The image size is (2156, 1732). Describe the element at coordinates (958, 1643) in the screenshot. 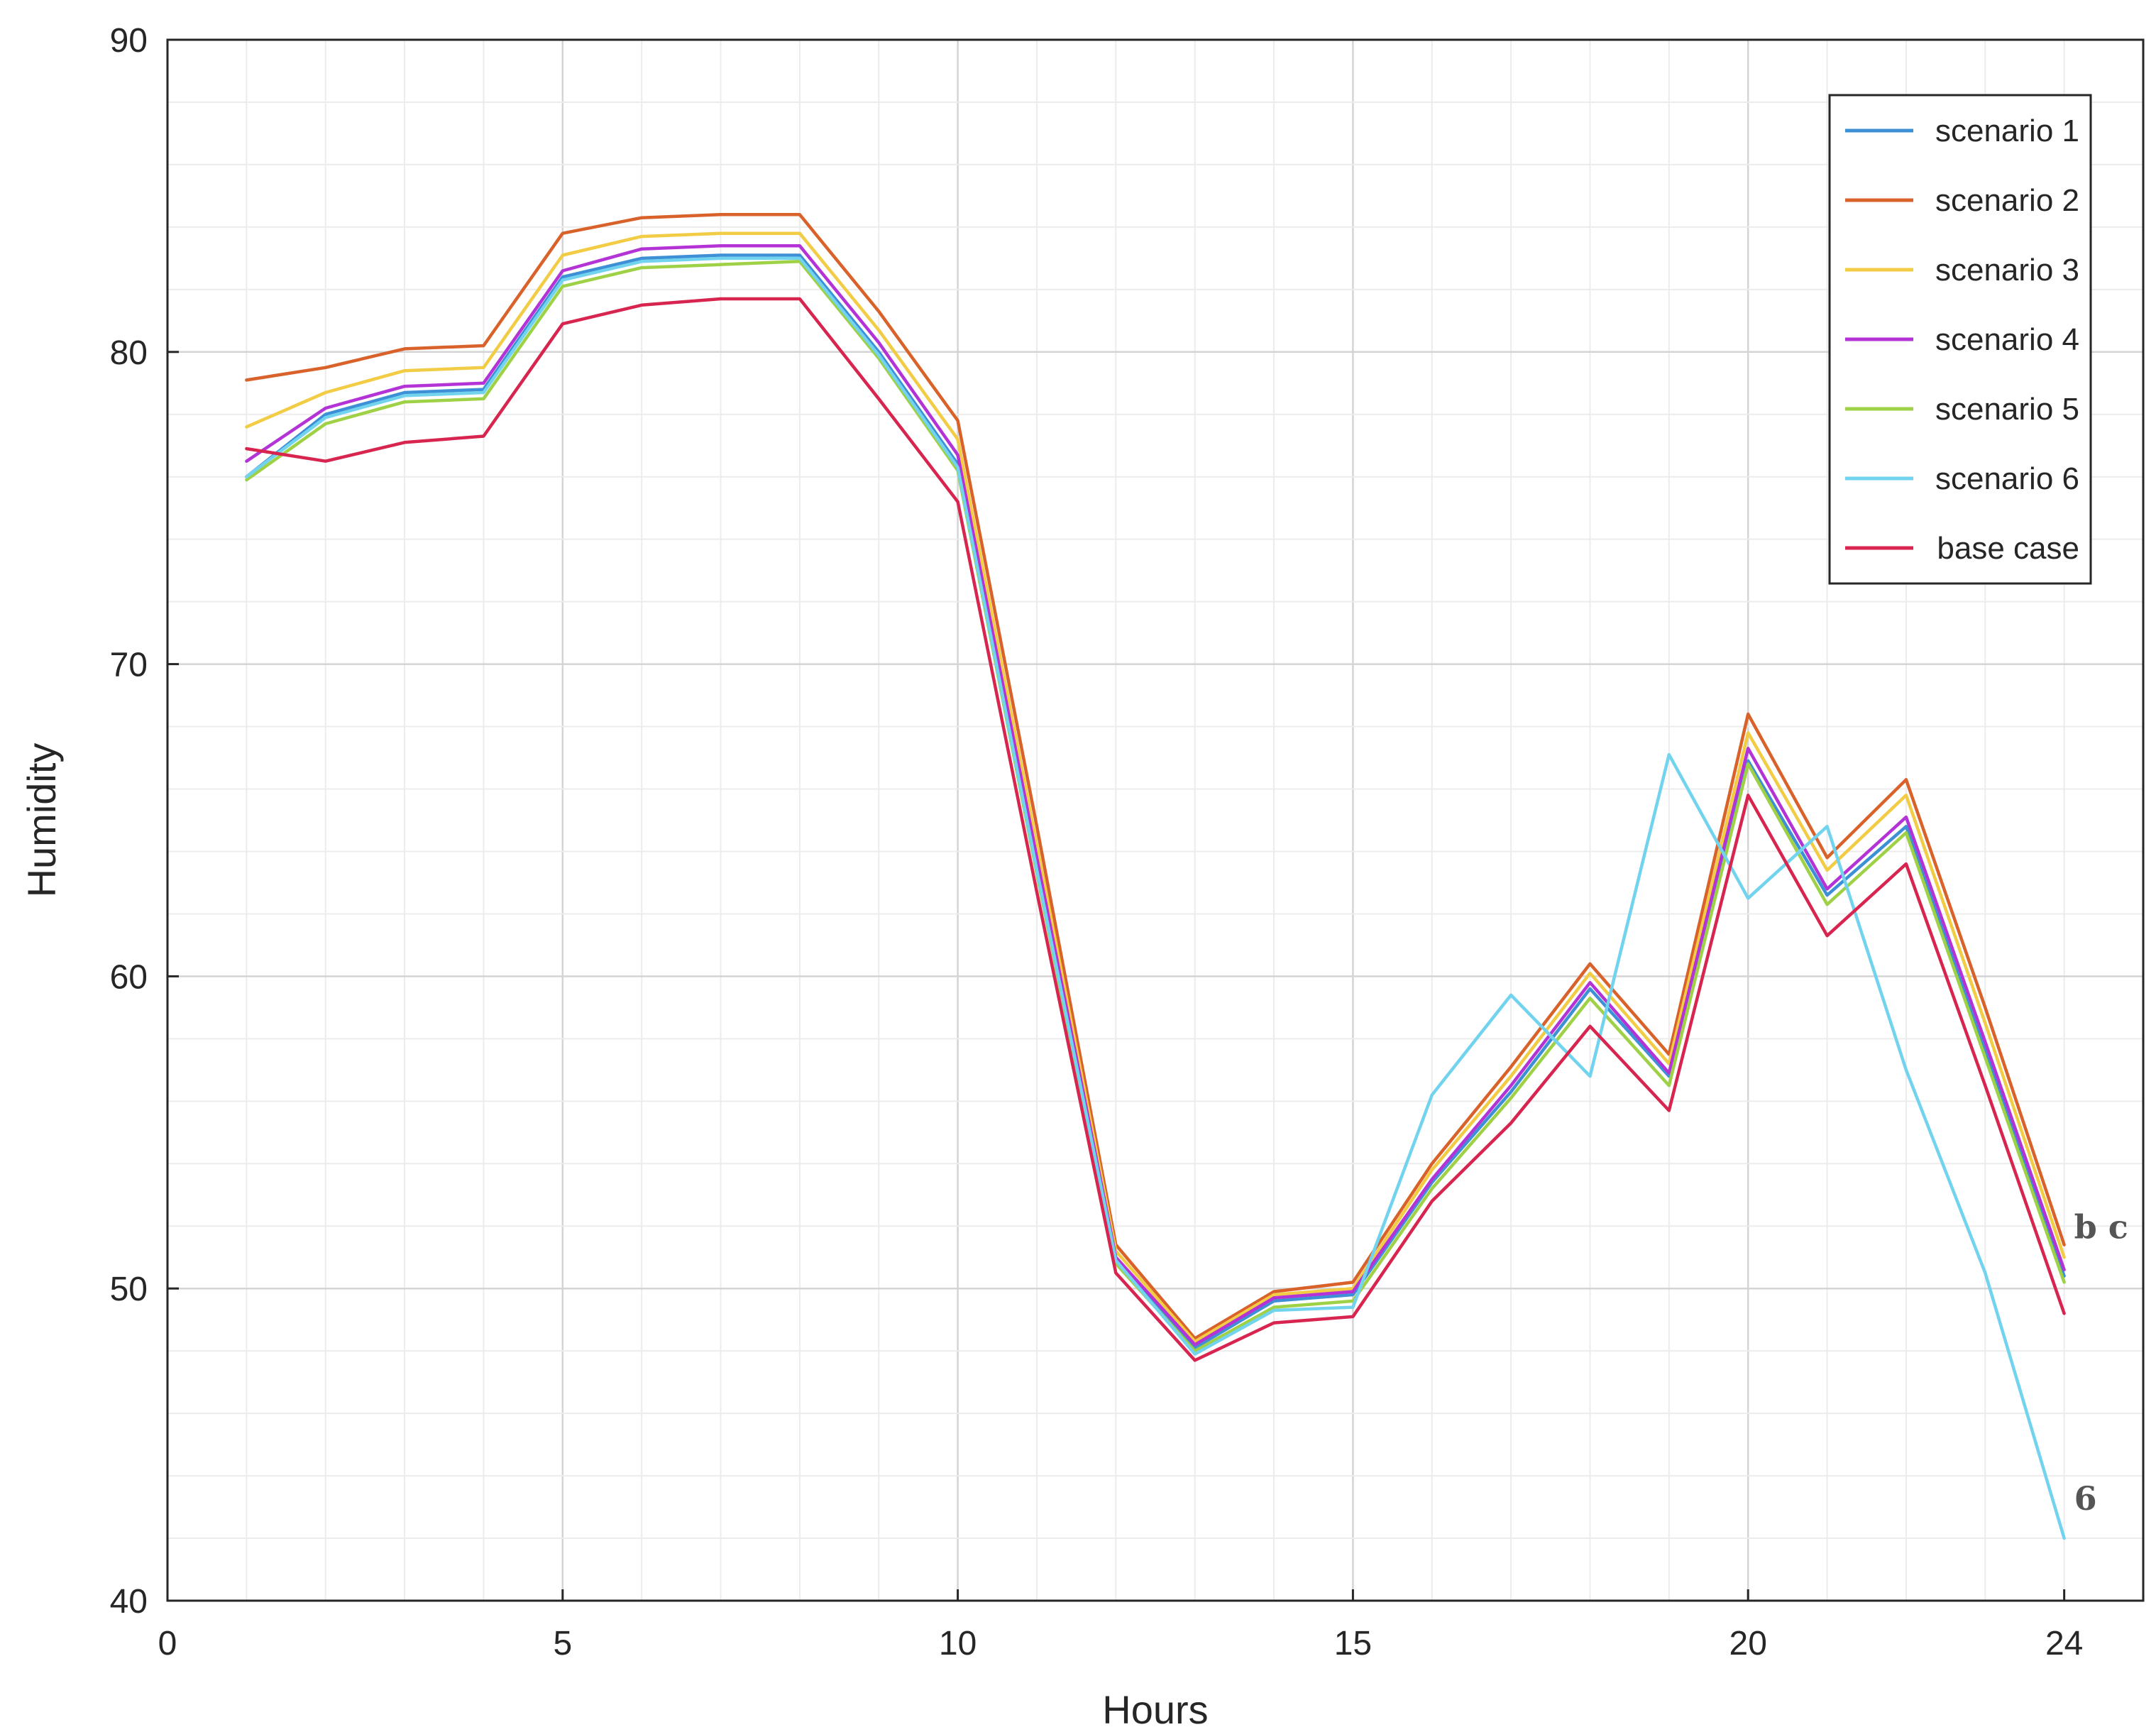

I see `x-tick-label: 10` at that location.